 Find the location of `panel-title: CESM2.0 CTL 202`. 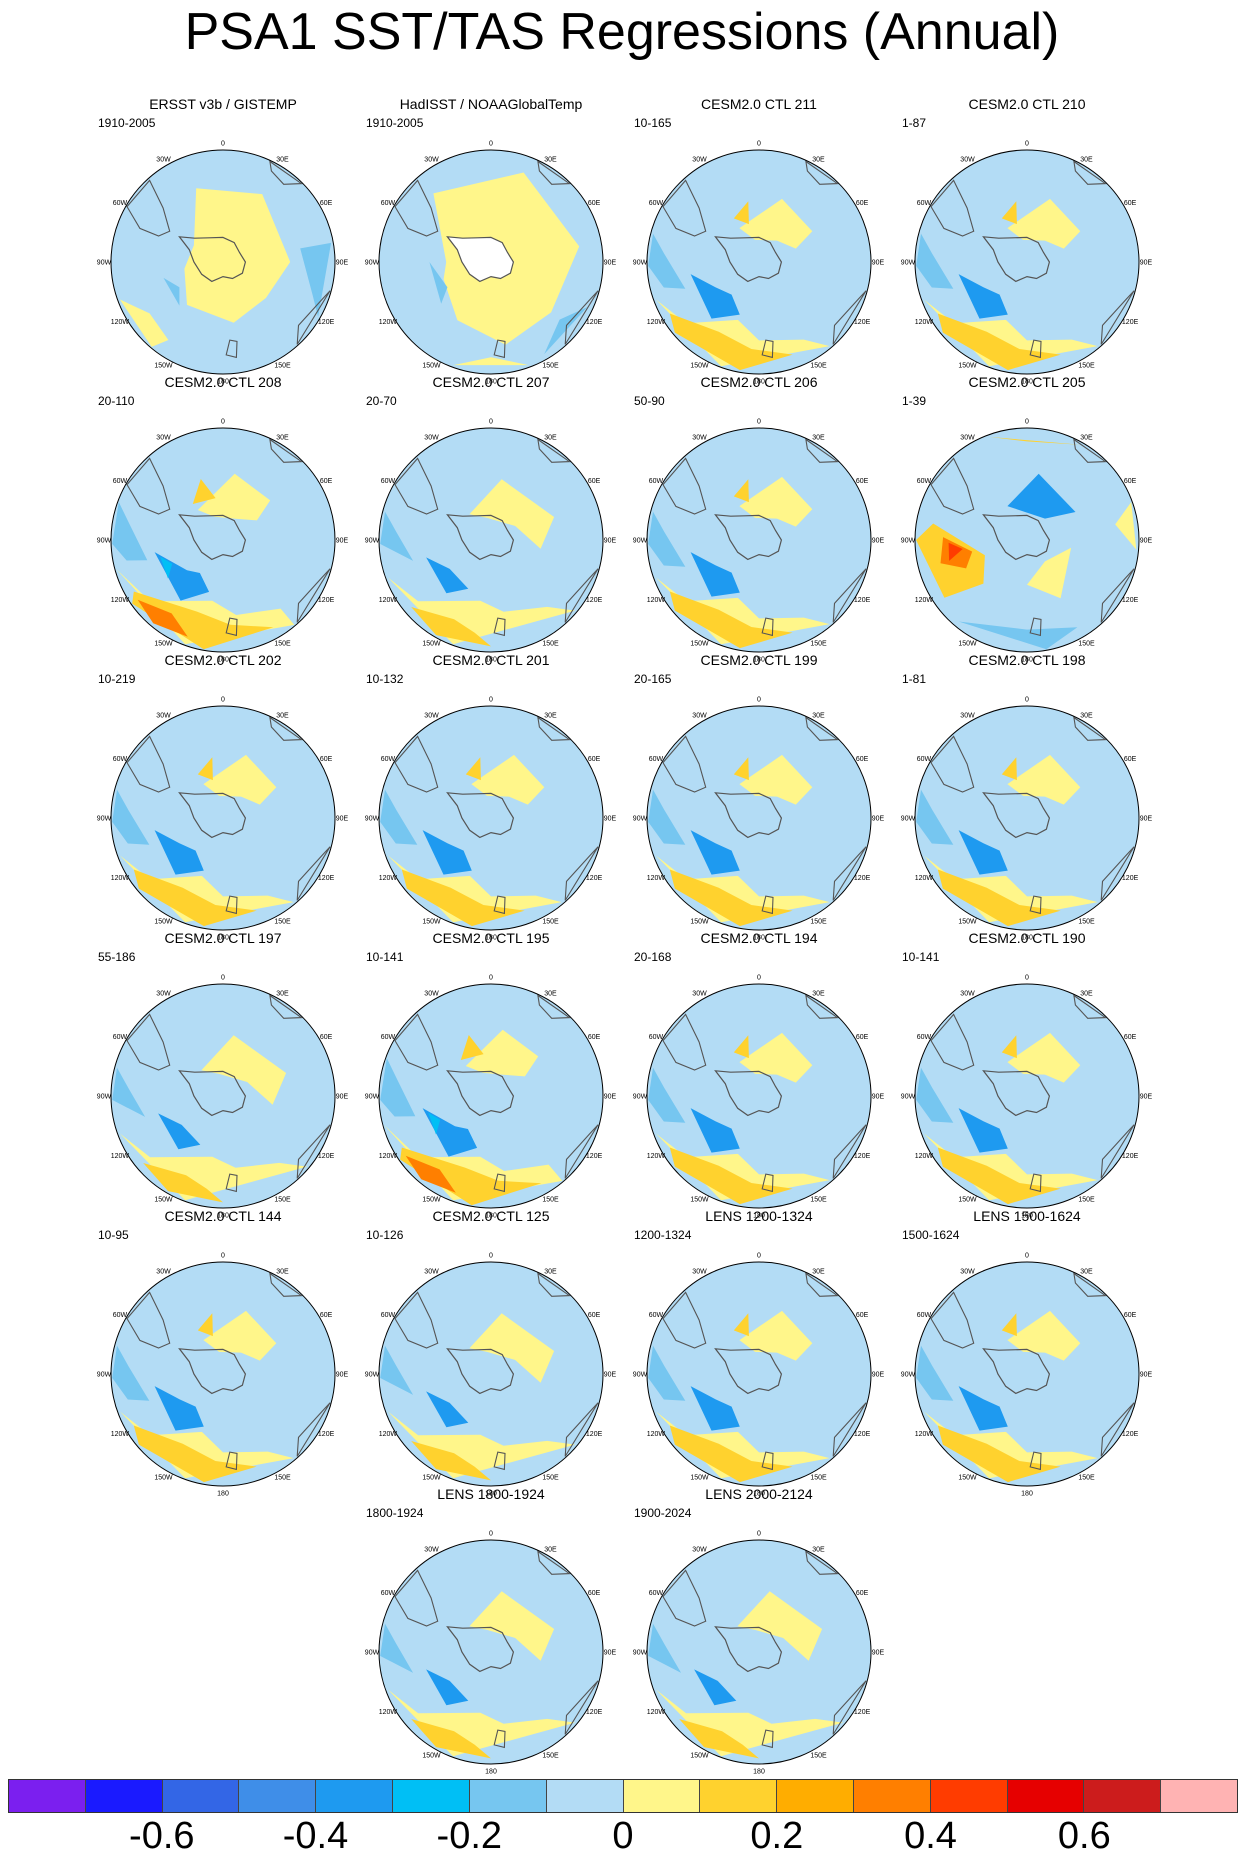

panel-title: CESM2.0 CTL 202 is located at coordinates (223, 660).